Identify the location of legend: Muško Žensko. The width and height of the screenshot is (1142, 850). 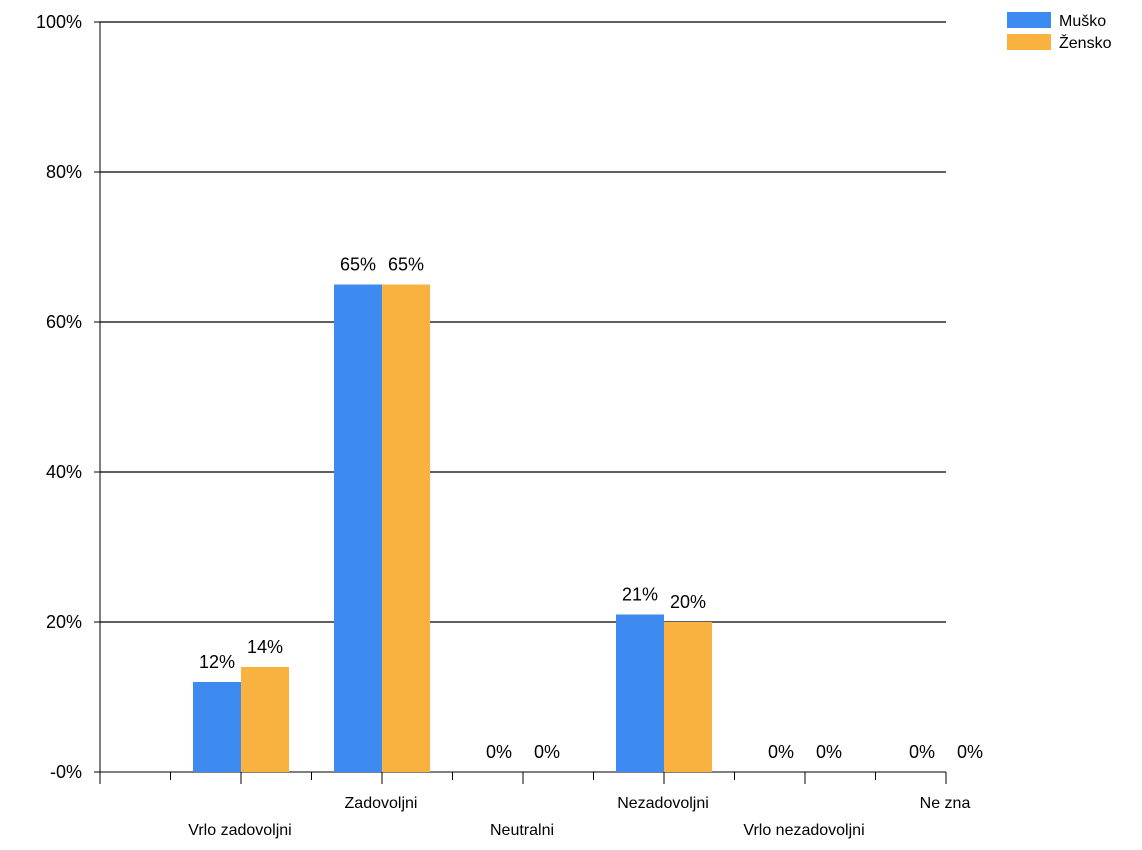
(1059, 32).